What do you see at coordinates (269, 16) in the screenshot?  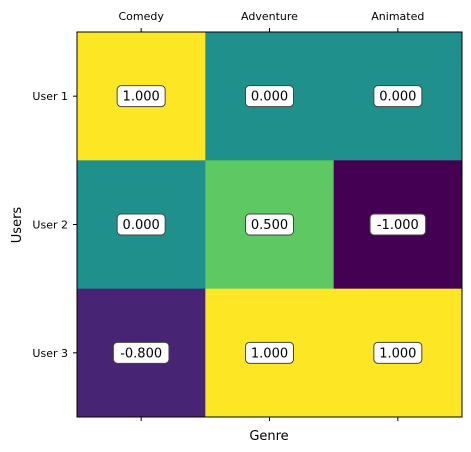 I see `x-tick-label: Adventure` at bounding box center [269, 16].